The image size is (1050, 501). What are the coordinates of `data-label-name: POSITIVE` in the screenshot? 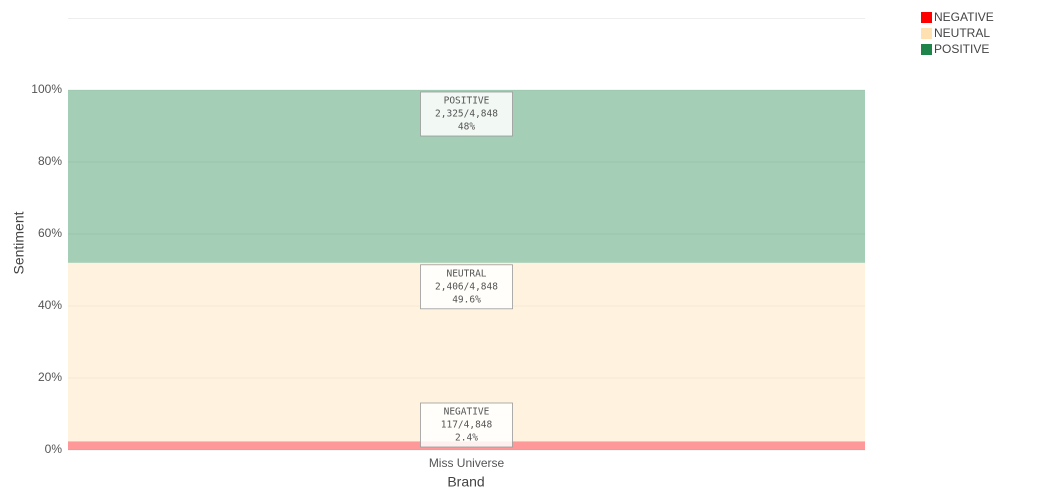 It's located at (467, 101).